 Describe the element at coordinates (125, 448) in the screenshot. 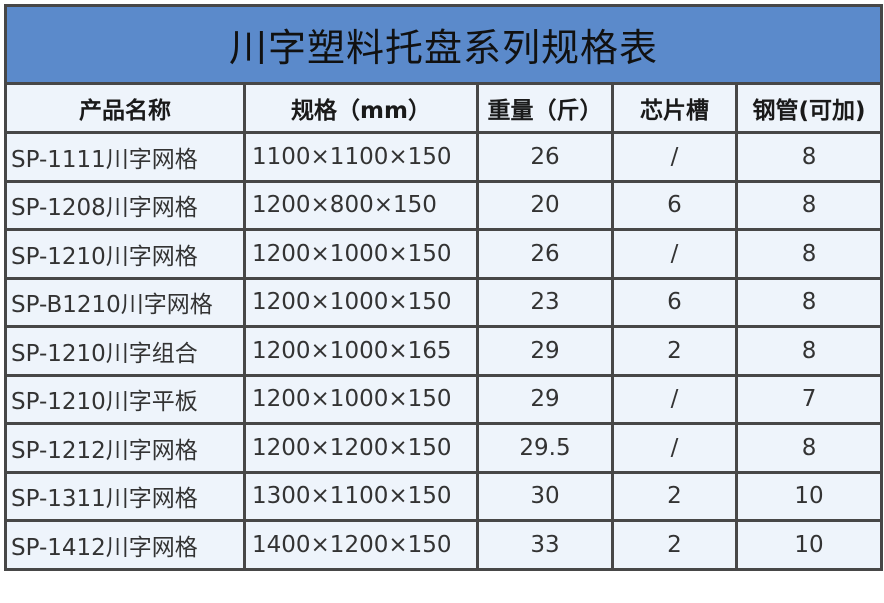

I see `product-name-cell: SP-1212川字网格` at that location.